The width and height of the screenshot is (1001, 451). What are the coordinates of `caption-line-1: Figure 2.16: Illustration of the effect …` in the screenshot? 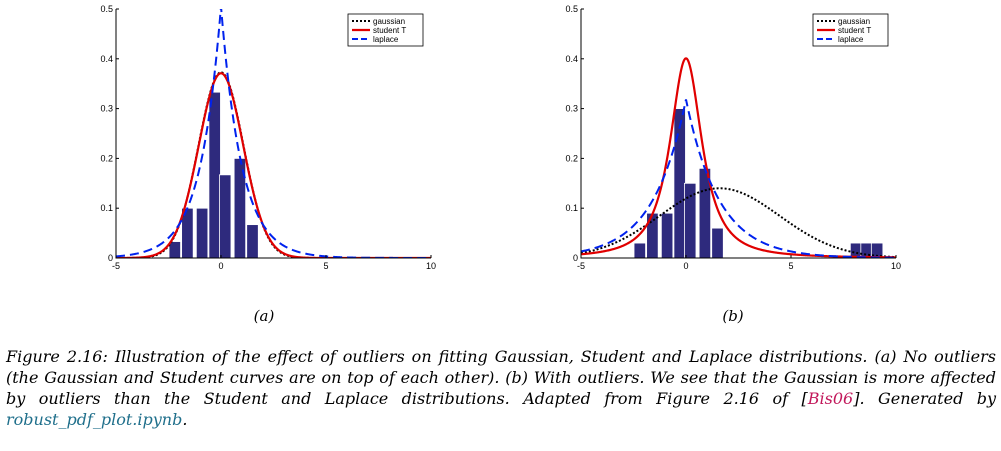 It's located at (451, 356).